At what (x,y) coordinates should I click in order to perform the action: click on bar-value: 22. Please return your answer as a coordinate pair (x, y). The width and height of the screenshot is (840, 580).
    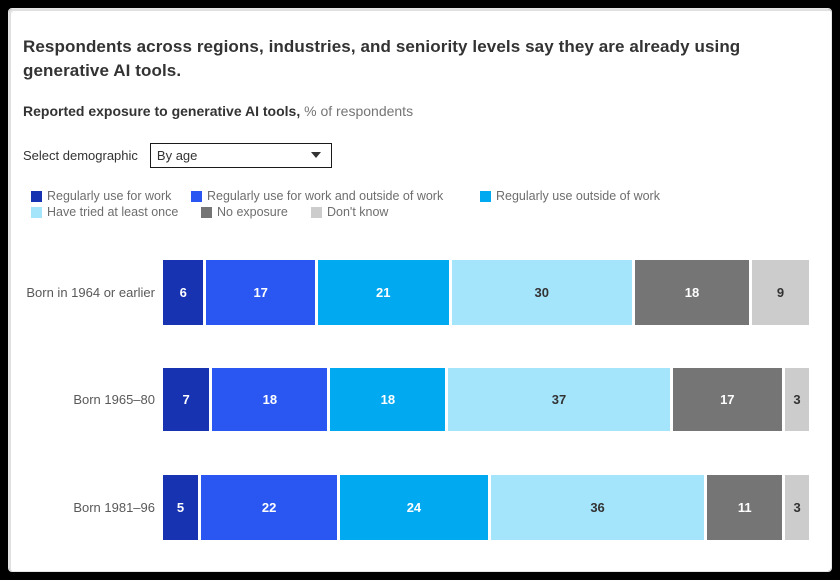
    Looking at the image, I should click on (269, 507).